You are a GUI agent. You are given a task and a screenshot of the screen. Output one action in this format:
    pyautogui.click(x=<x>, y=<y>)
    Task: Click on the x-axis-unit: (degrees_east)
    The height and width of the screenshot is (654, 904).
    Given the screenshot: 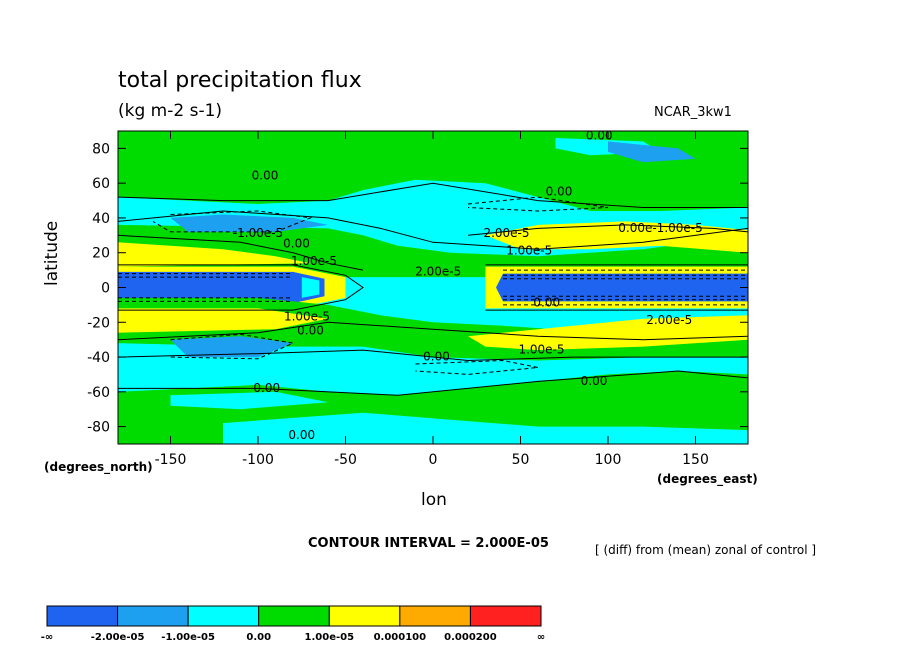 What is the action you would take?
    pyautogui.click(x=707, y=479)
    